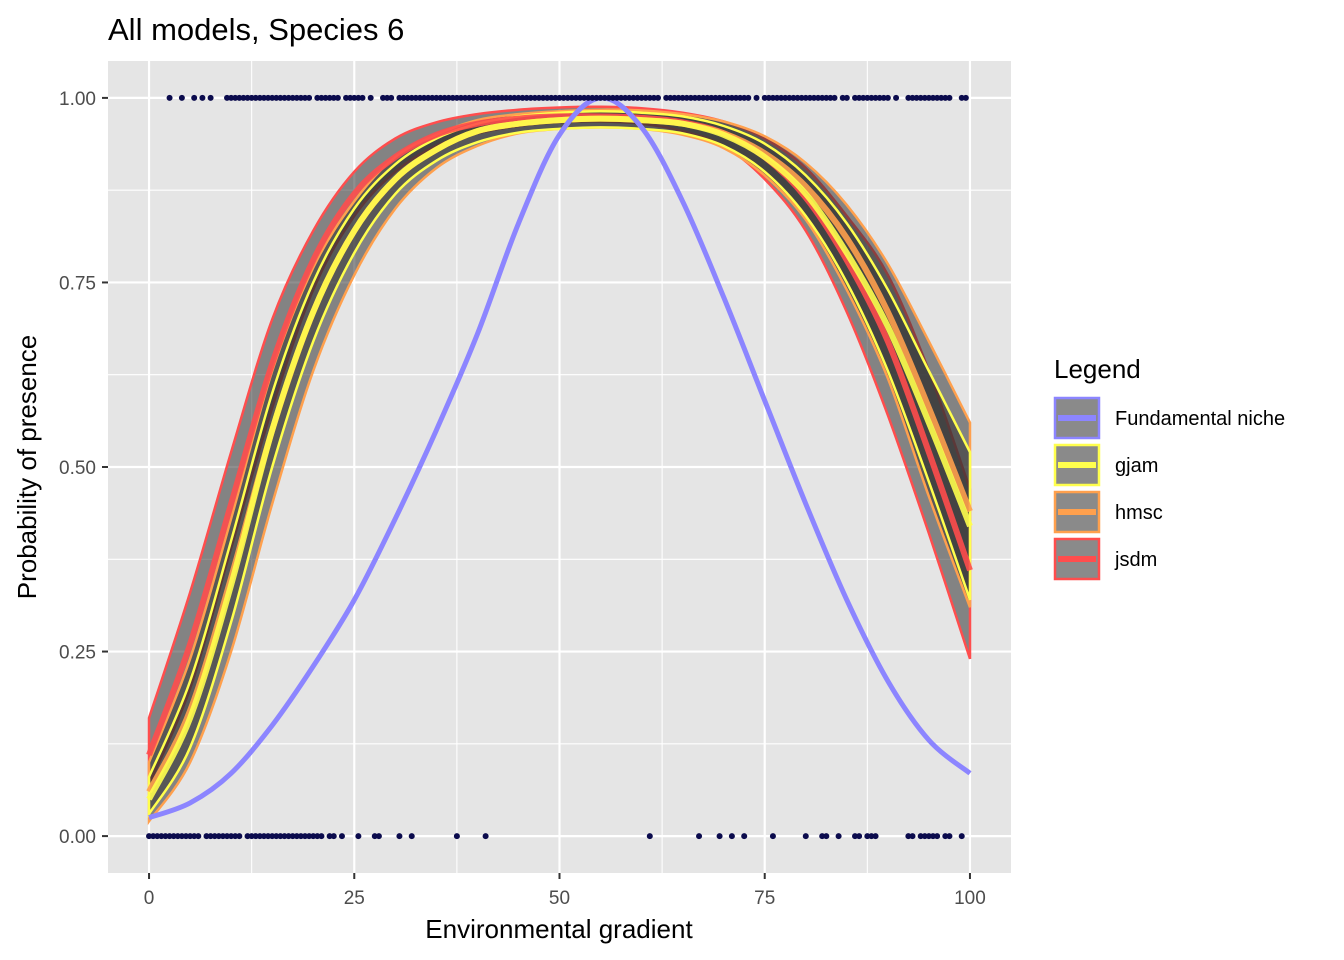  Describe the element at coordinates (77, 99) in the screenshot. I see `y-tick-label: 1.00` at that location.